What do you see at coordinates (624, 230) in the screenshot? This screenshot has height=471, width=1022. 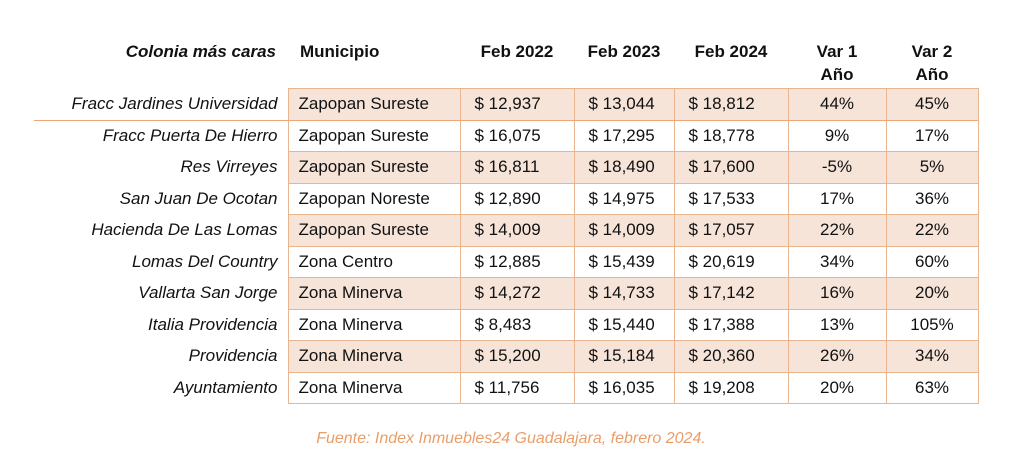 I see `feb-2023-cell: $ 14,009` at bounding box center [624, 230].